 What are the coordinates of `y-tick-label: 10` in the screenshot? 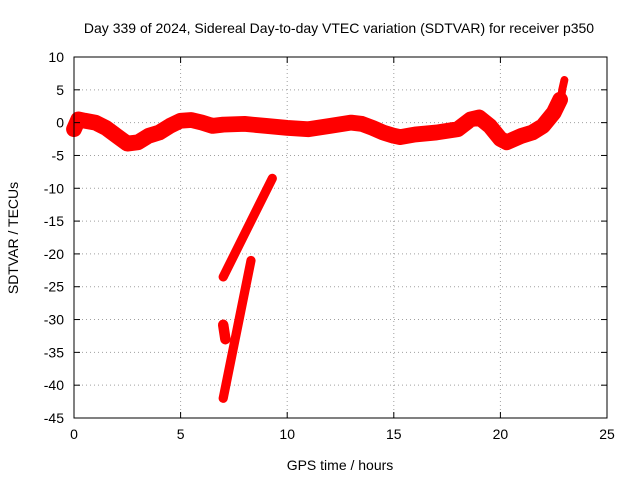 It's located at (56, 57).